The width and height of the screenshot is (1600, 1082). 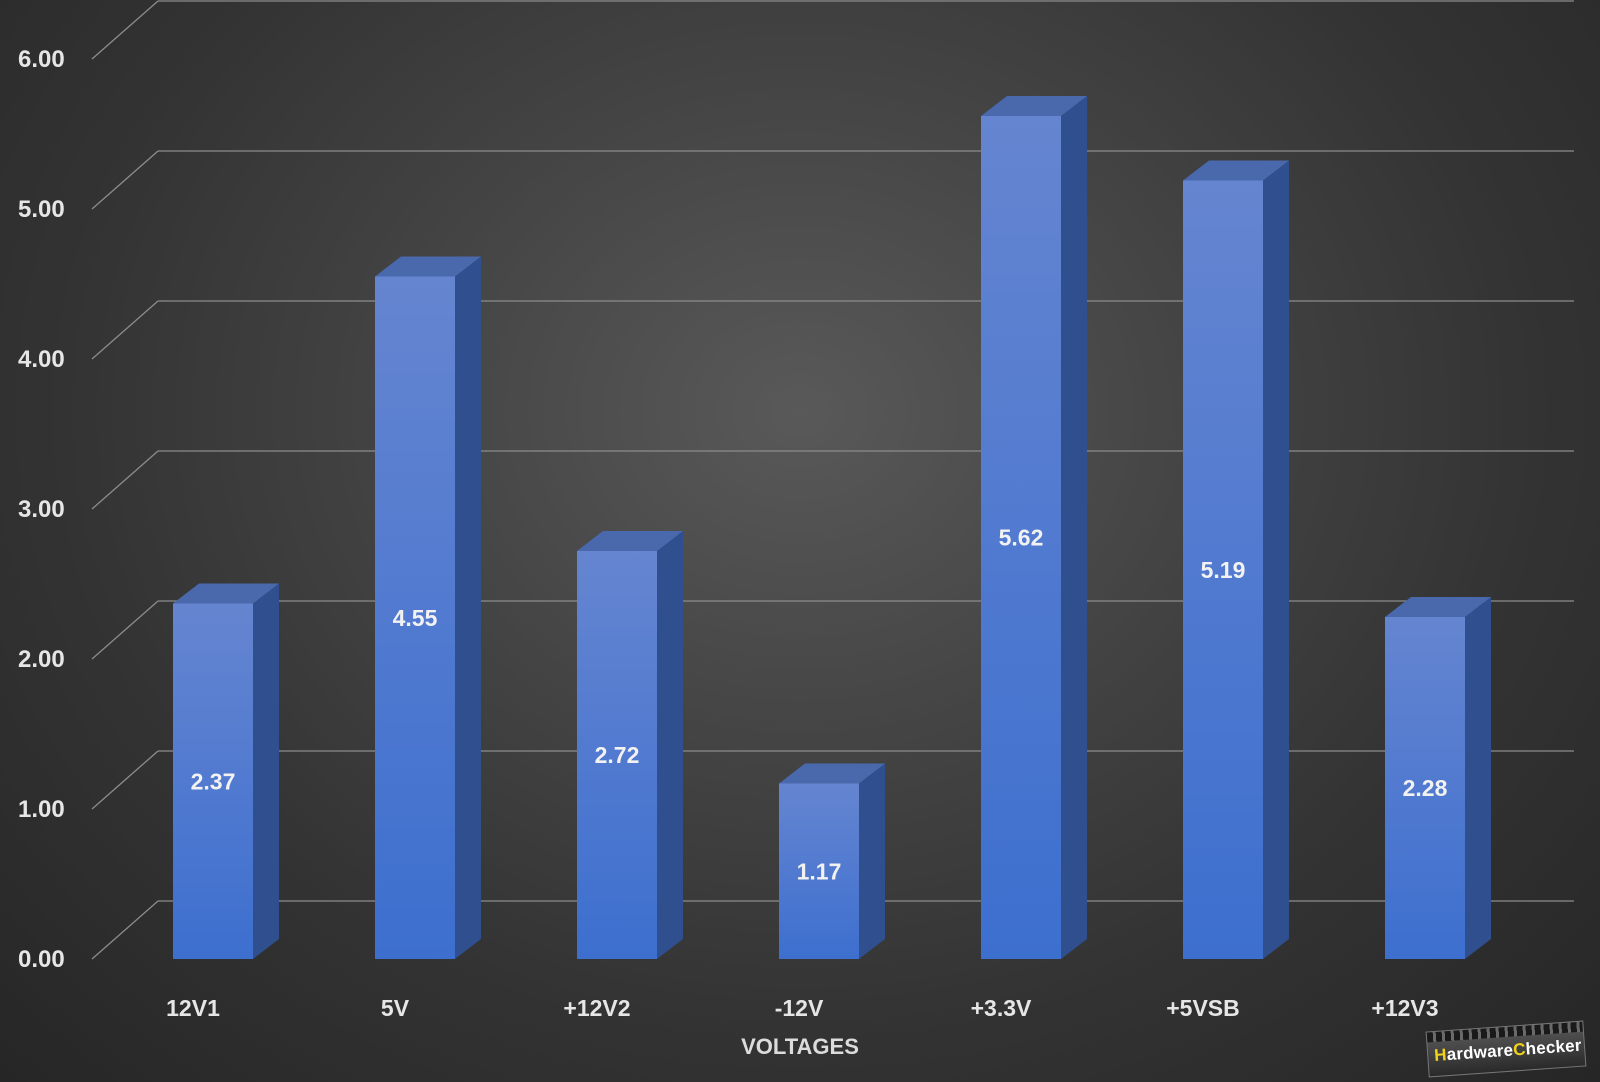 What do you see at coordinates (41, 359) in the screenshot?
I see `y-tick-label: 4.00` at bounding box center [41, 359].